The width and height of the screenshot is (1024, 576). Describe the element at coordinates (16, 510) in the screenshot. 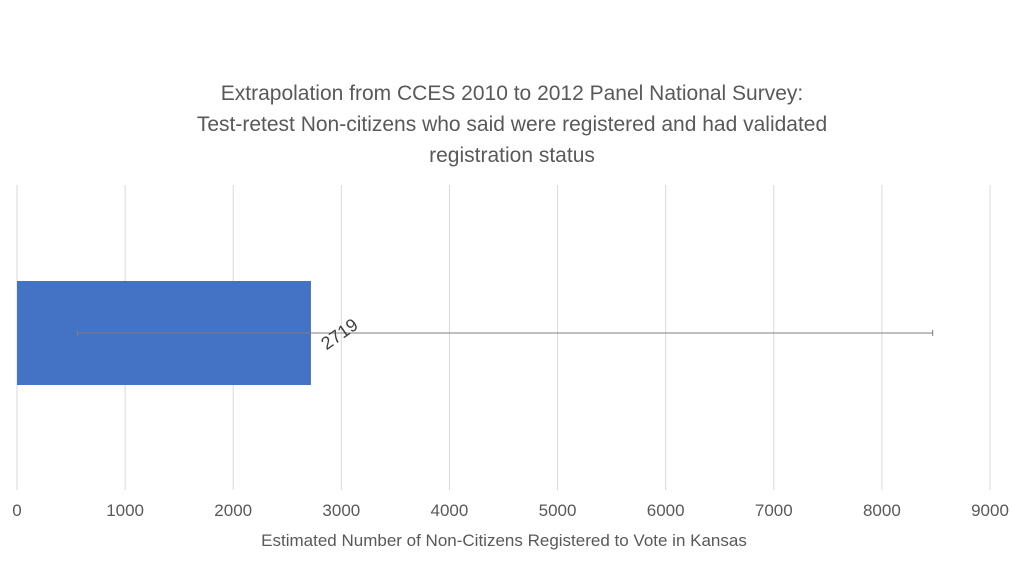

I see `x-tick-label: 0` at that location.